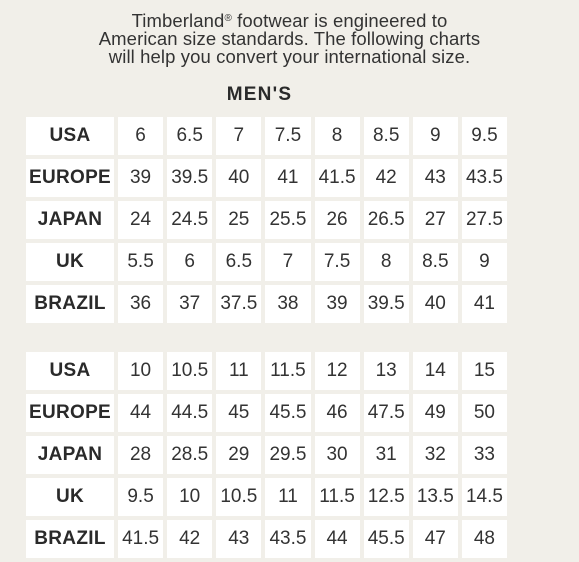  I want to click on size-cell: 28.5, so click(190, 455).